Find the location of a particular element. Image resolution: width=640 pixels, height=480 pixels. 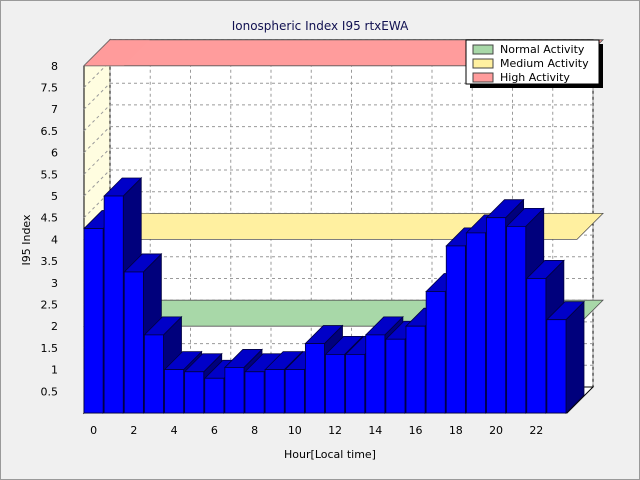

x-tick-label: 18 is located at coordinates (456, 430).